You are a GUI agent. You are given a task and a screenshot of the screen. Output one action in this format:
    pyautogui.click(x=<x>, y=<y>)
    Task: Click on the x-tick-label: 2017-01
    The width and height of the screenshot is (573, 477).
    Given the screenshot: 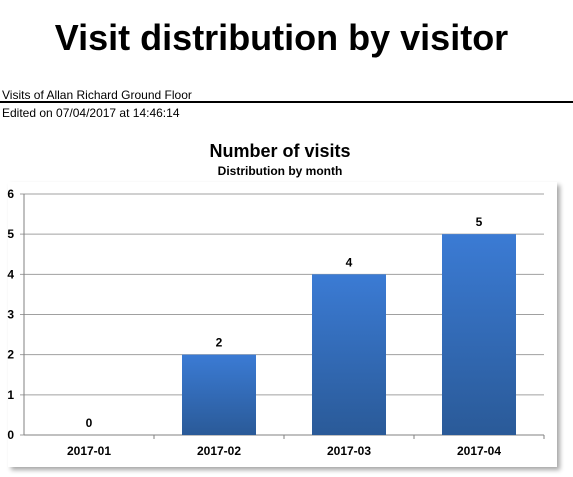 What is the action you would take?
    pyautogui.click(x=89, y=451)
    